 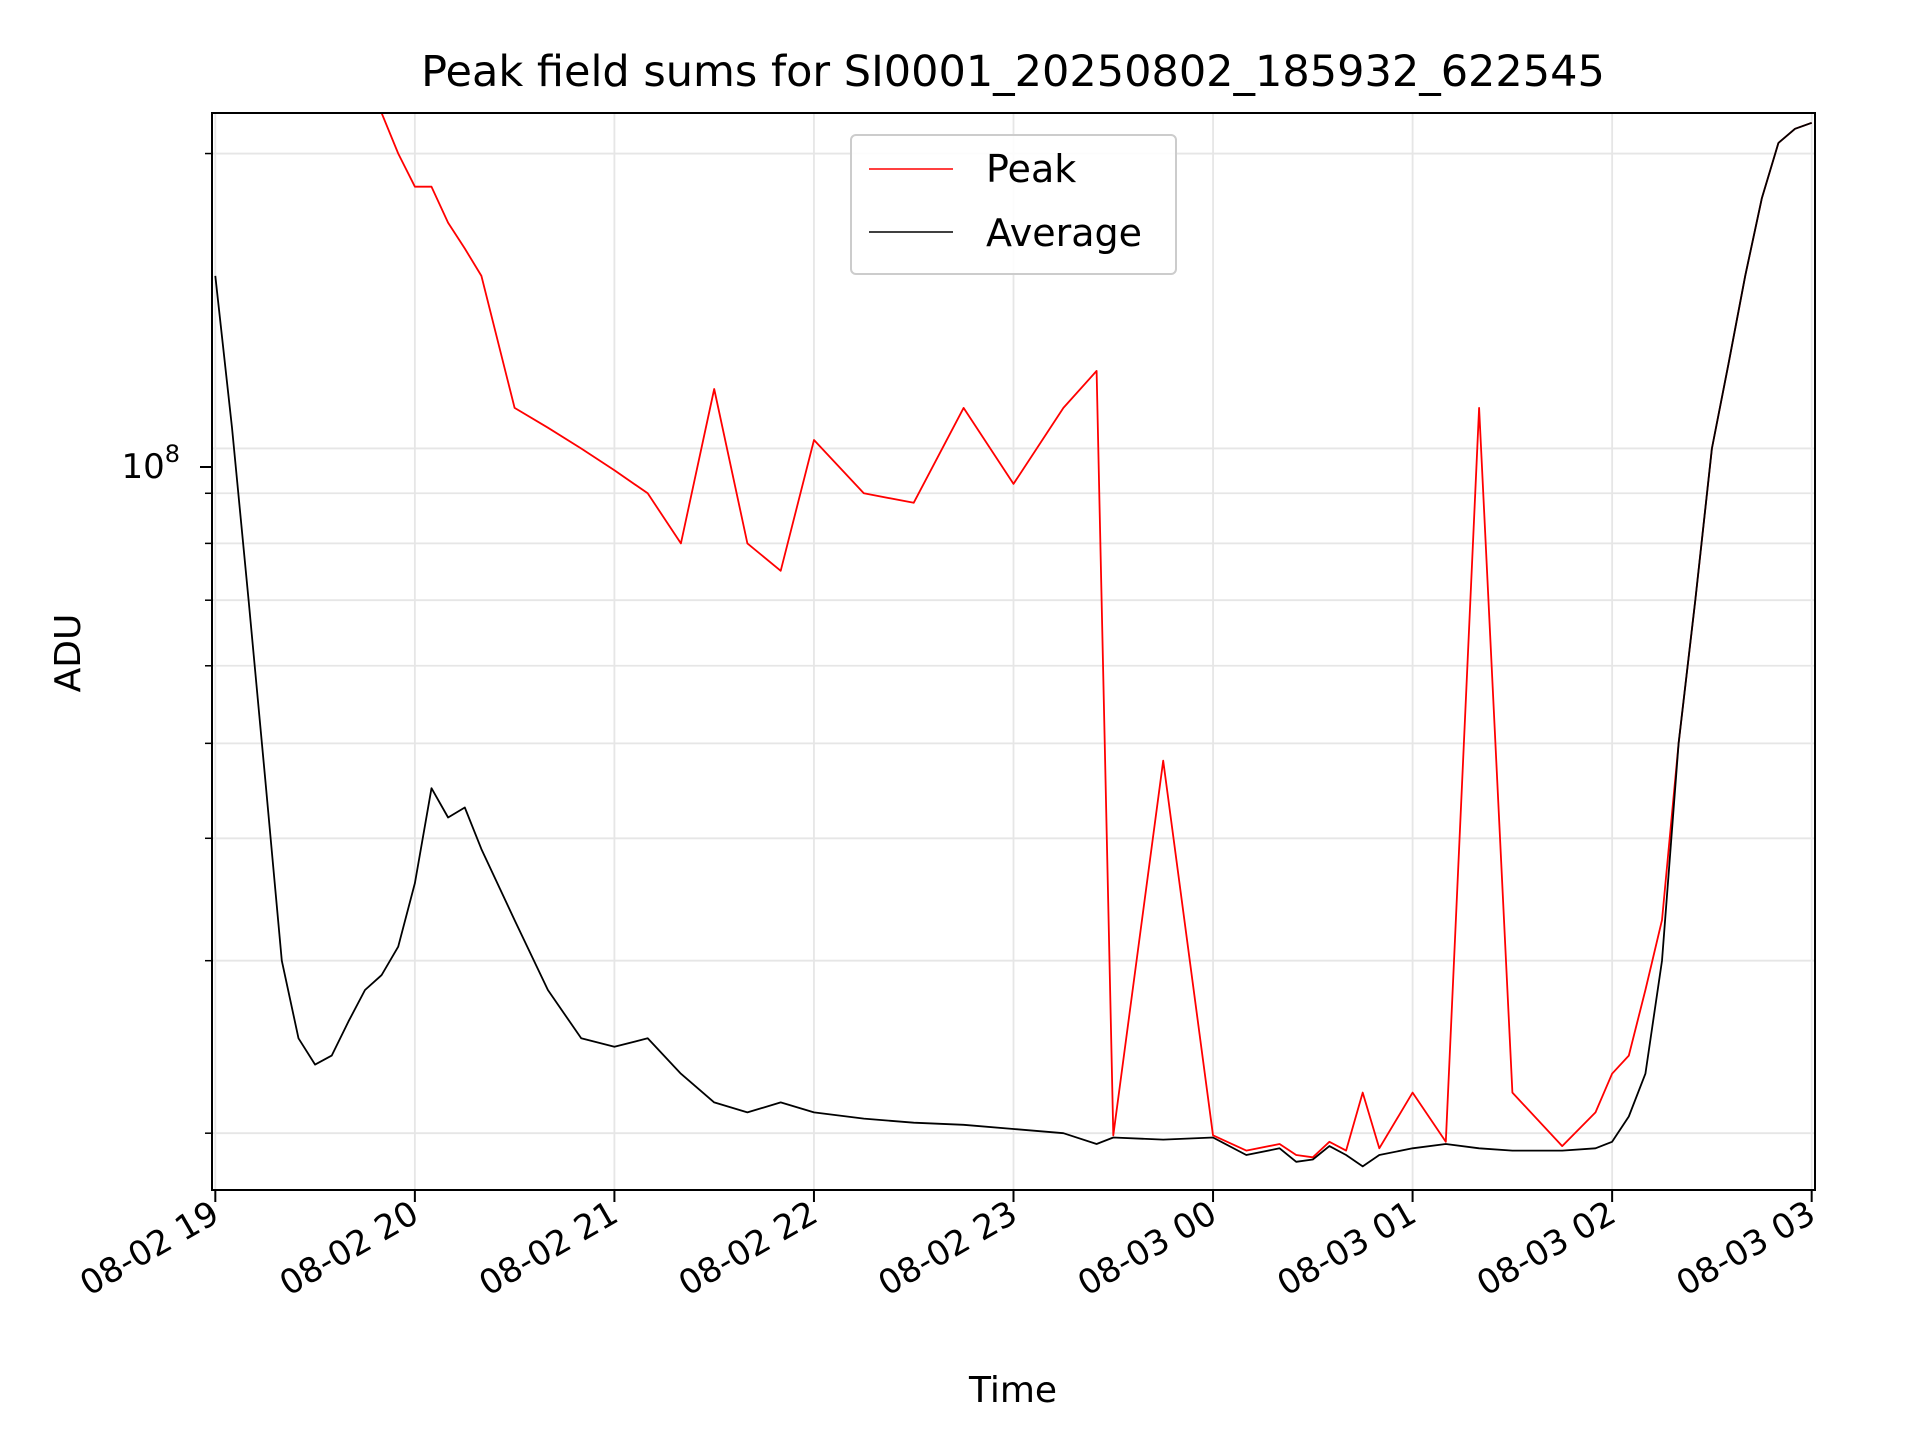 I want to click on x-axis-title: Time, so click(x=1012, y=1390).